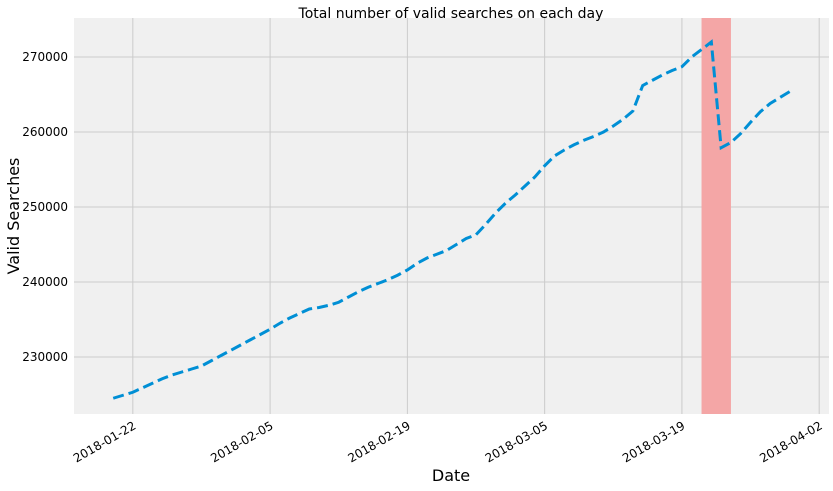 The image size is (833, 491). What do you see at coordinates (241, 441) in the screenshot?
I see `x-tick-label: 2018-02-05` at bounding box center [241, 441].